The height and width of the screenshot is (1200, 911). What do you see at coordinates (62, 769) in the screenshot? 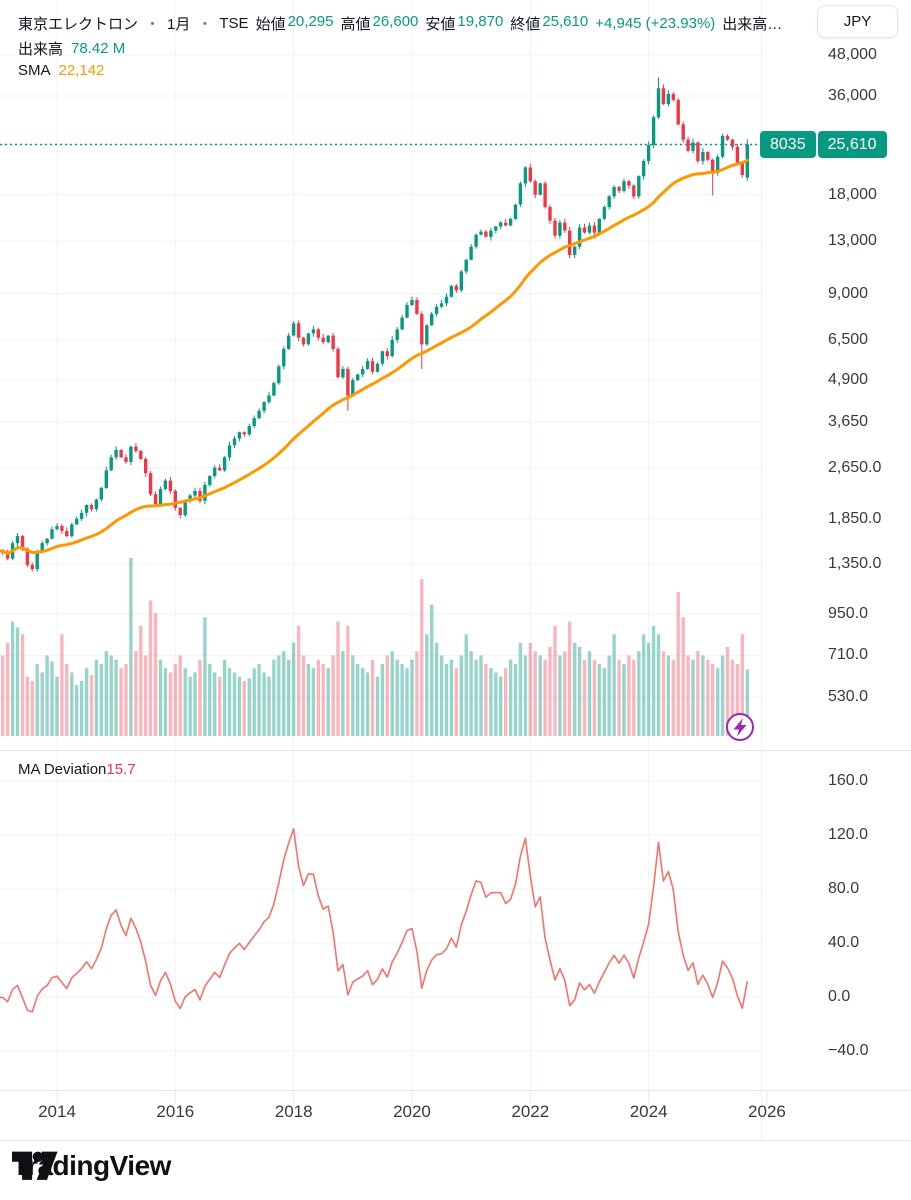
I see `ma-deviation-label: MA Deviation` at bounding box center [62, 769].